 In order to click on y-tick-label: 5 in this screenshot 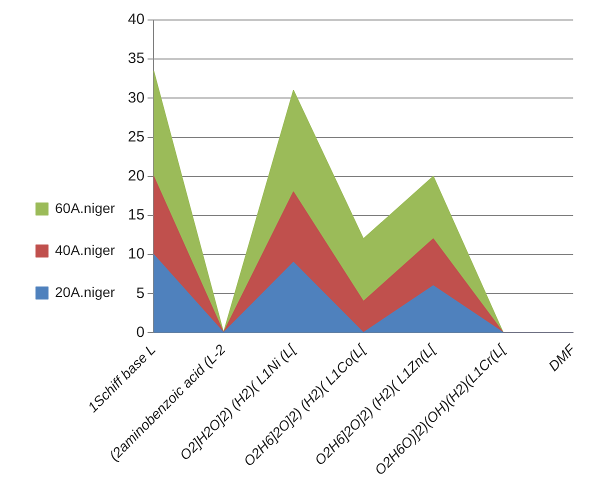, I will do `click(140, 293)`.